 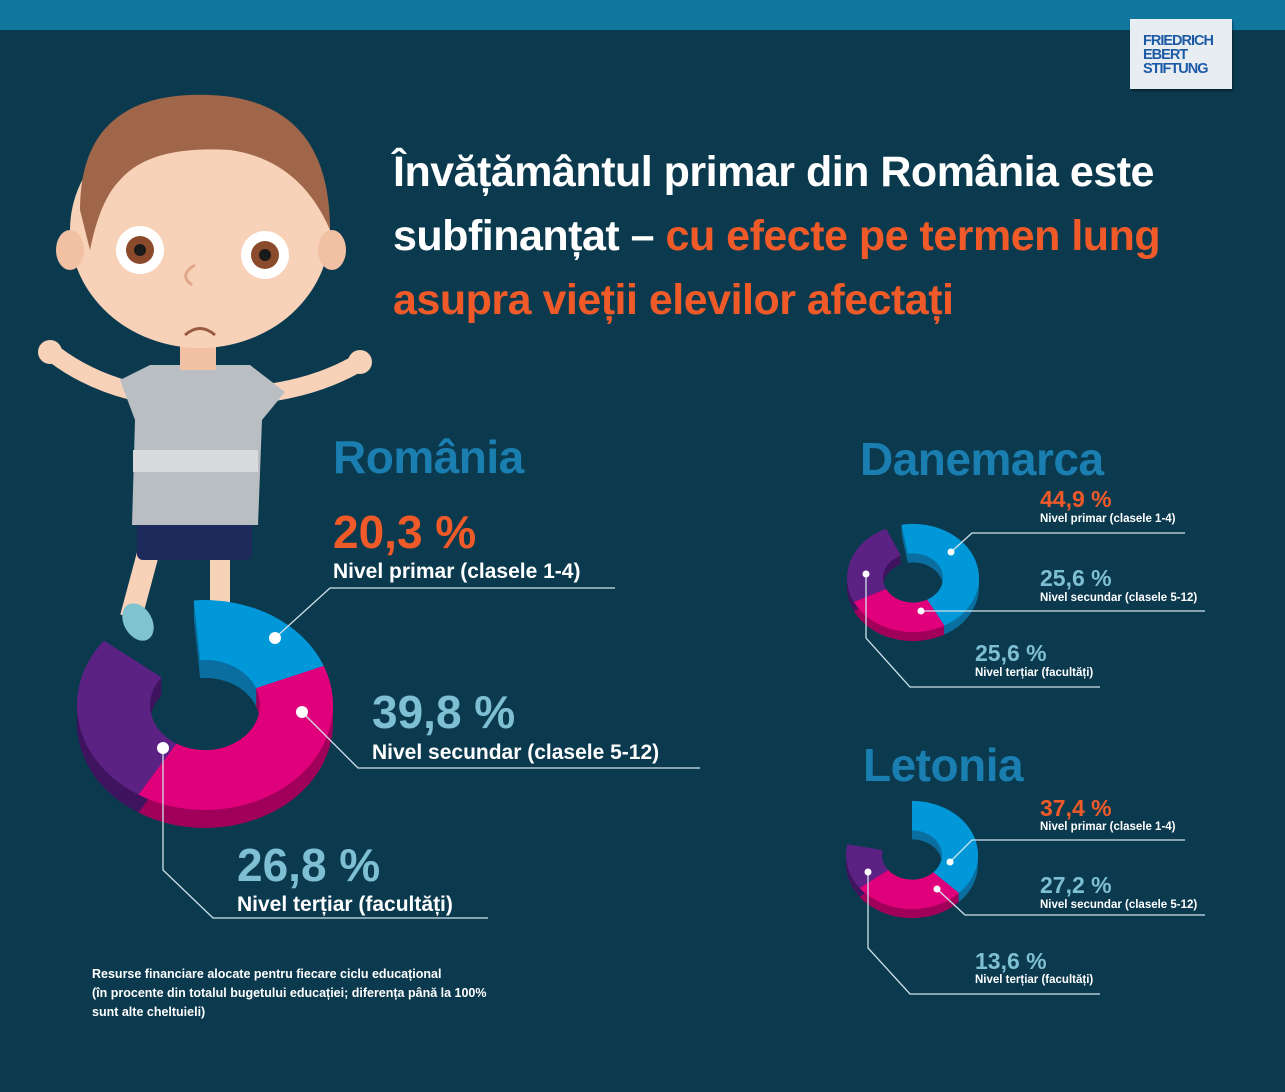 I want to click on footnote-line: sunt alte cheltuieli), so click(x=149, y=1012).